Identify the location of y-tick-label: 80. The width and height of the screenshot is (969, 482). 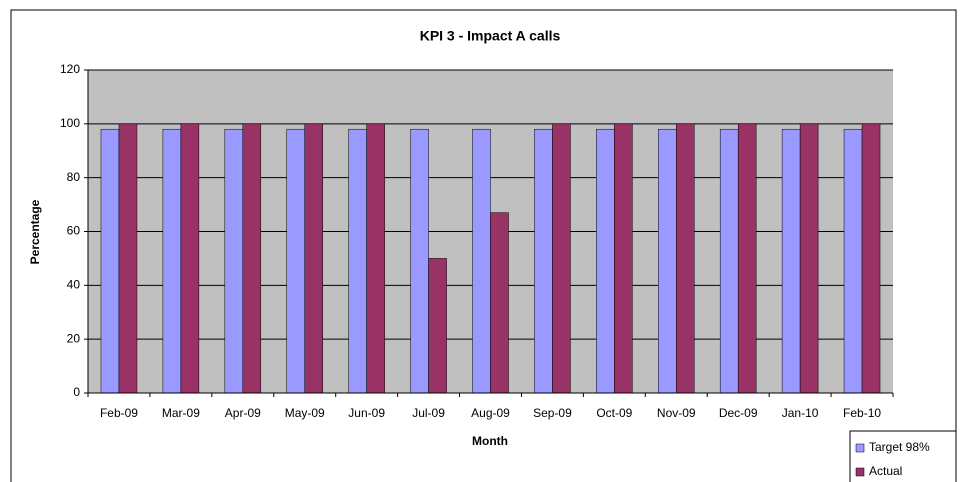
(74, 177).